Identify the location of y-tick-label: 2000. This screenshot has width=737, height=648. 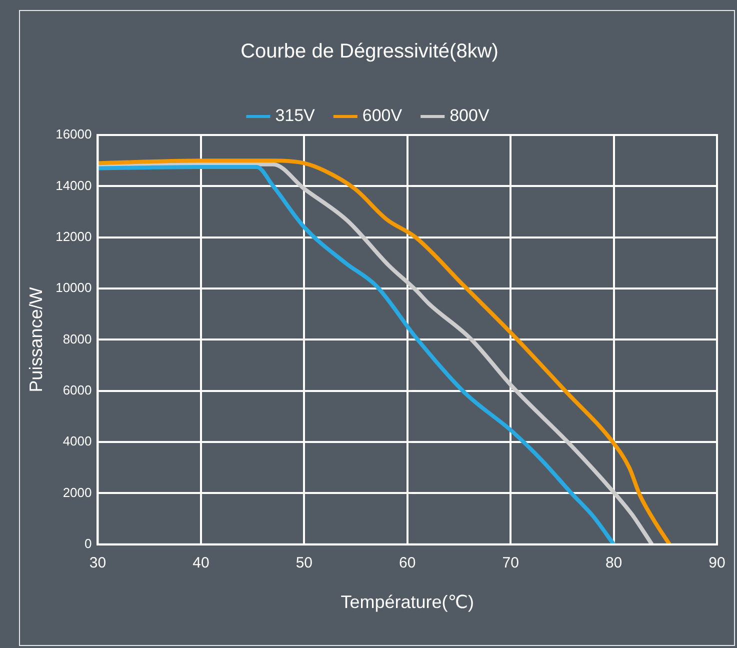
(77, 492).